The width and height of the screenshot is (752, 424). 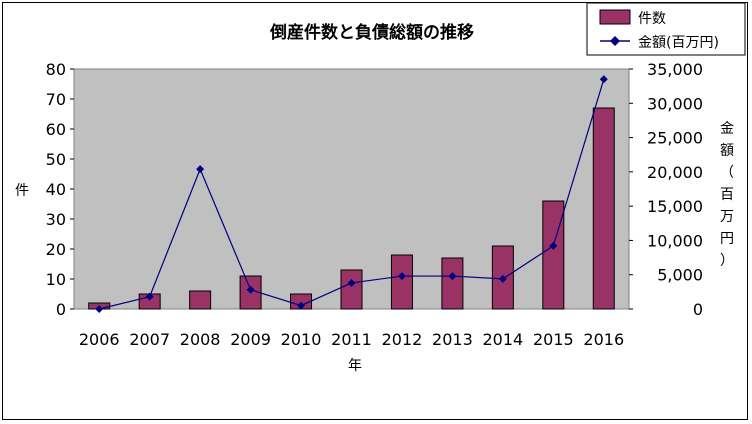 I want to click on bar-2012, so click(x=401, y=282).